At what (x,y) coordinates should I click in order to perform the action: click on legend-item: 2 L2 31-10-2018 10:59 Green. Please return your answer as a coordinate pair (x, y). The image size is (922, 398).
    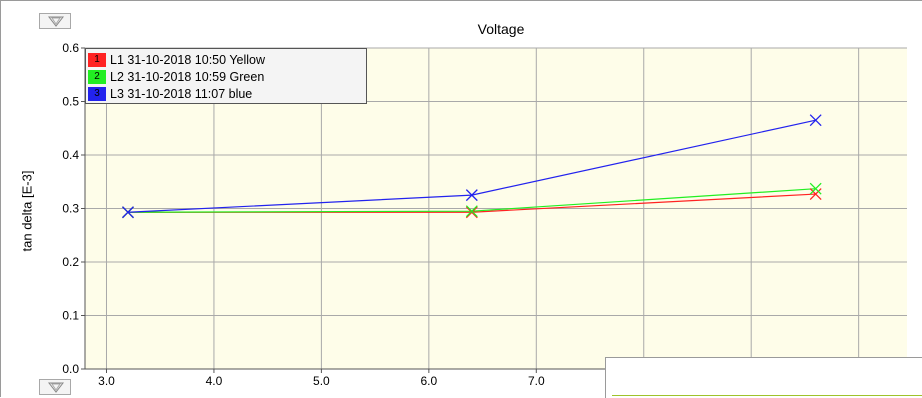
    Looking at the image, I should click on (226, 76).